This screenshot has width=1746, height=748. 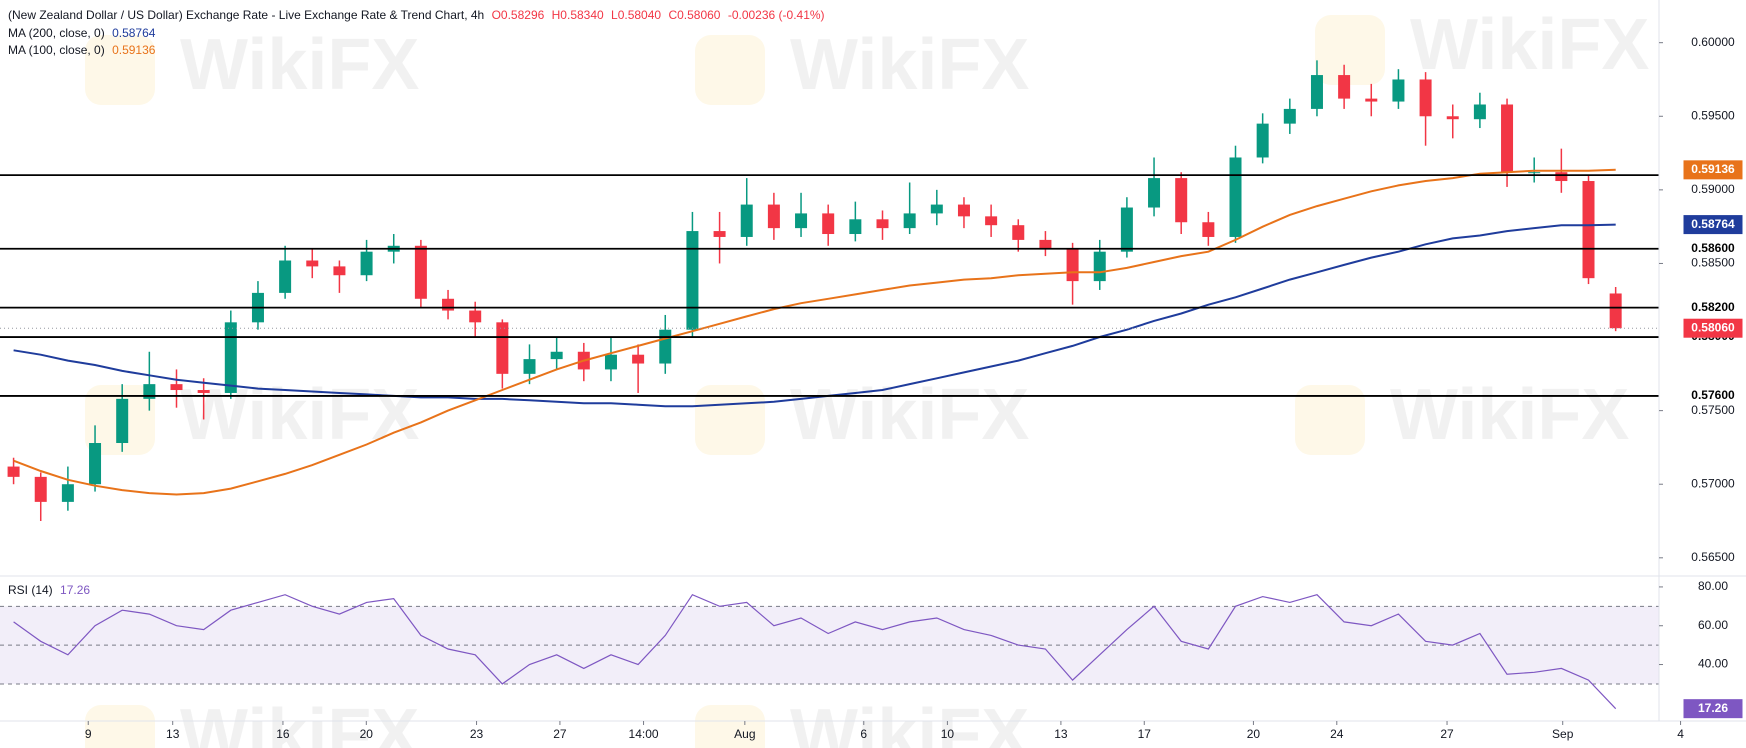 What do you see at coordinates (1680, 734) in the screenshot?
I see `x-tick-label: 4` at bounding box center [1680, 734].